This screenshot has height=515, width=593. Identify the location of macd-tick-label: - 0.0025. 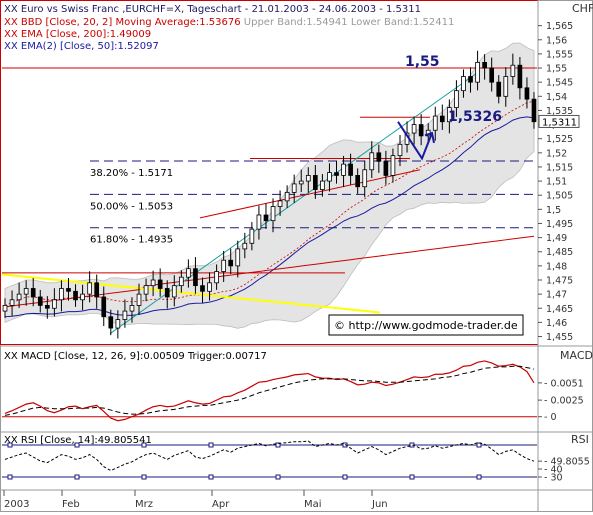
(564, 401).